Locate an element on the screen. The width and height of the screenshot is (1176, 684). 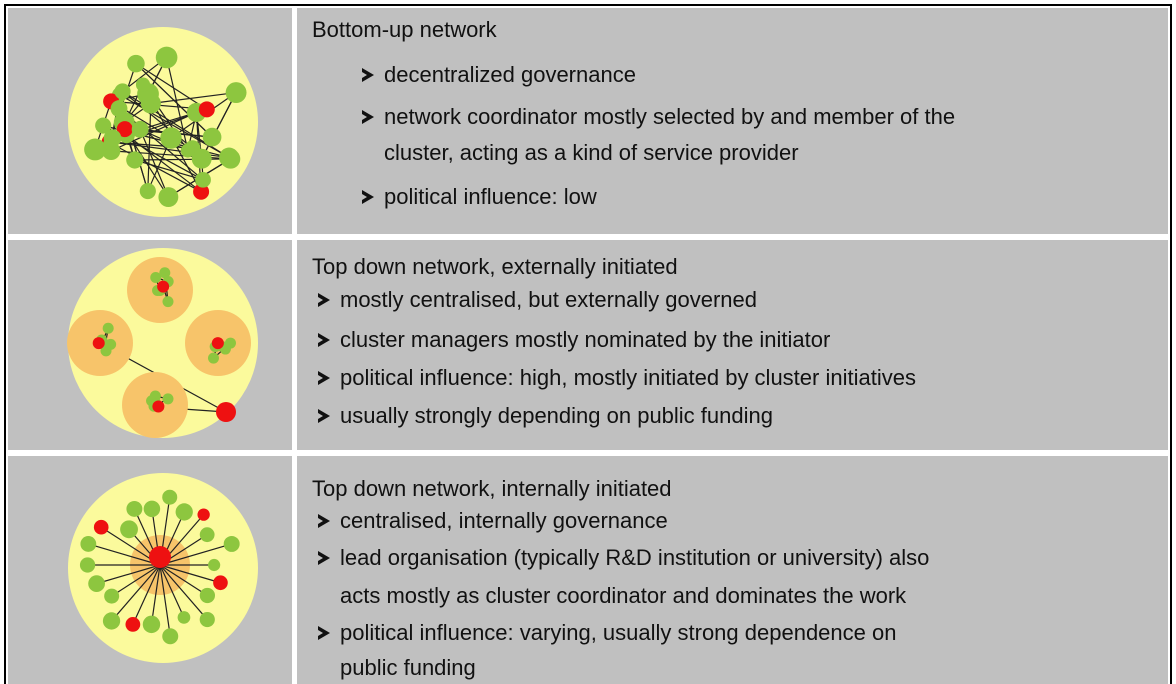
bullet-text: political influence: low is located at coordinates (490, 196).